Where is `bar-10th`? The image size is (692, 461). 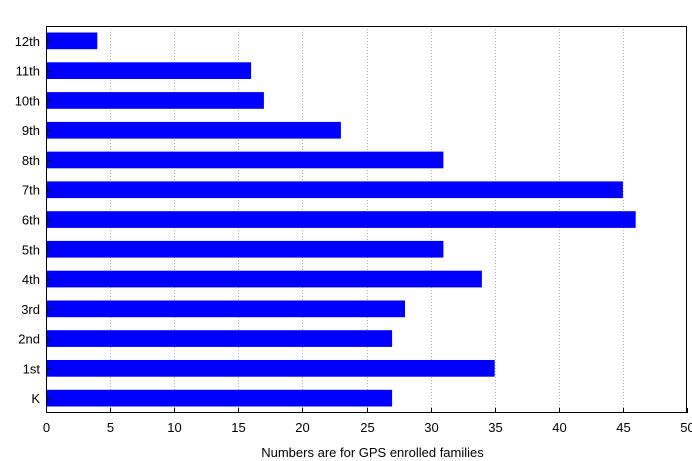 bar-10th is located at coordinates (155, 100).